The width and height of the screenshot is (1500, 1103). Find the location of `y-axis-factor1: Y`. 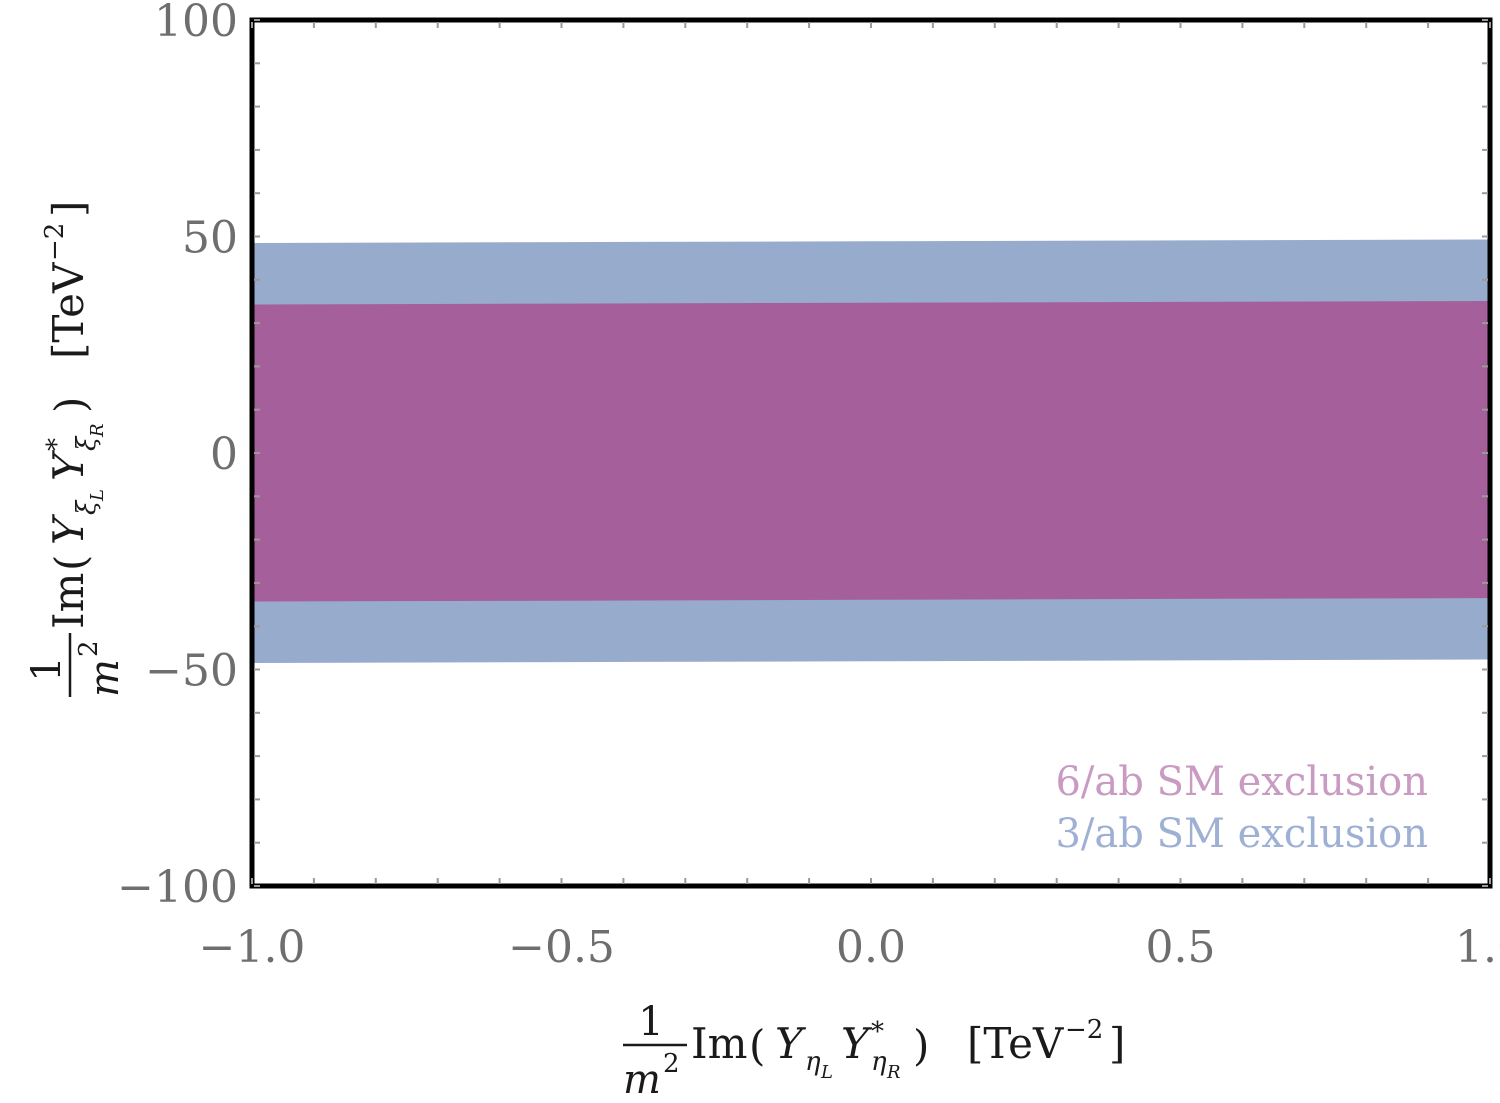

y-axis-factor1: Y is located at coordinates (68, 529).